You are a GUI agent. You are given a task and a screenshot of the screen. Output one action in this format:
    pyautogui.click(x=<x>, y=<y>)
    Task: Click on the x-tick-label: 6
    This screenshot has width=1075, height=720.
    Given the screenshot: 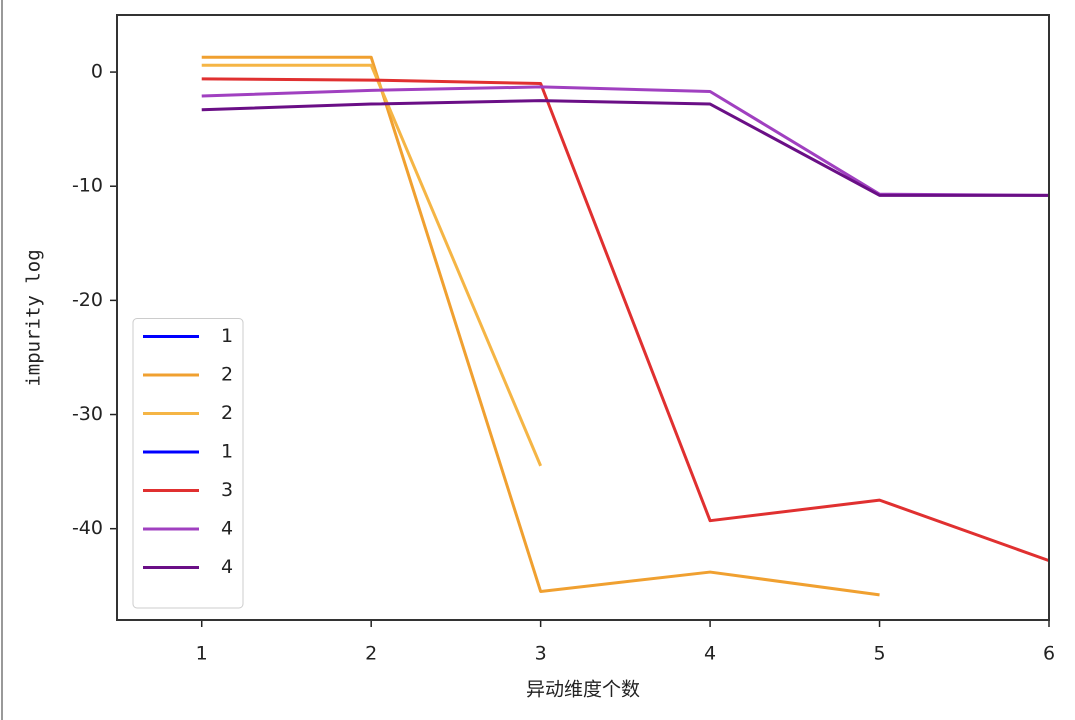 What is the action you would take?
    pyautogui.click(x=1049, y=654)
    